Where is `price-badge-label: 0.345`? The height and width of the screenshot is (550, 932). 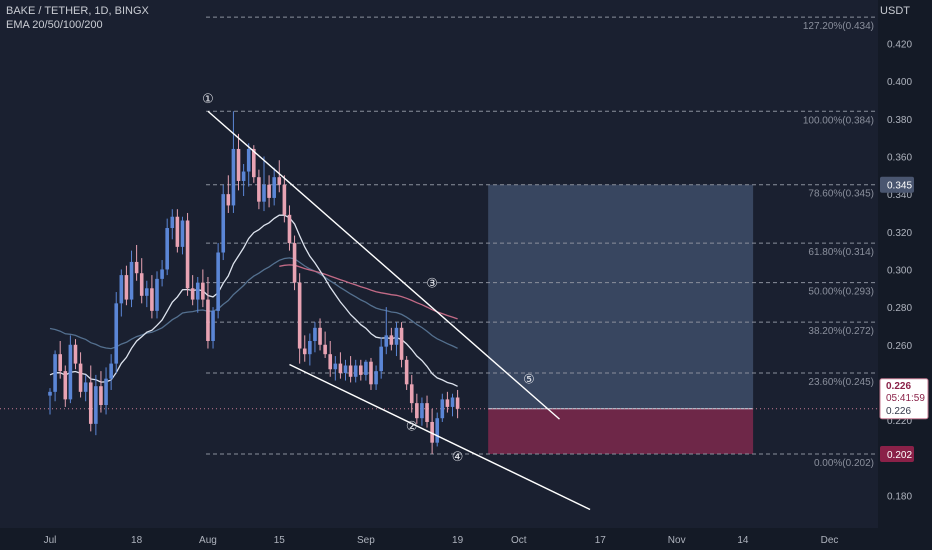
price-badge-label: 0.345 is located at coordinates (899, 186).